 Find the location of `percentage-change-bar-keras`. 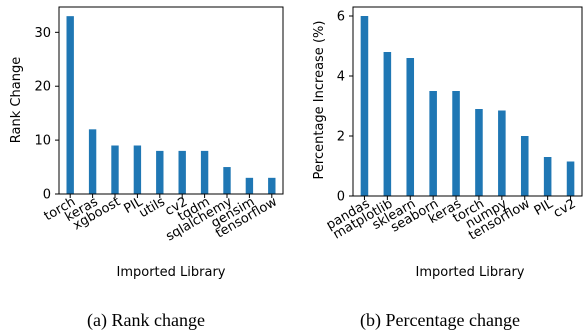

percentage-change-bar-keras is located at coordinates (456, 143).